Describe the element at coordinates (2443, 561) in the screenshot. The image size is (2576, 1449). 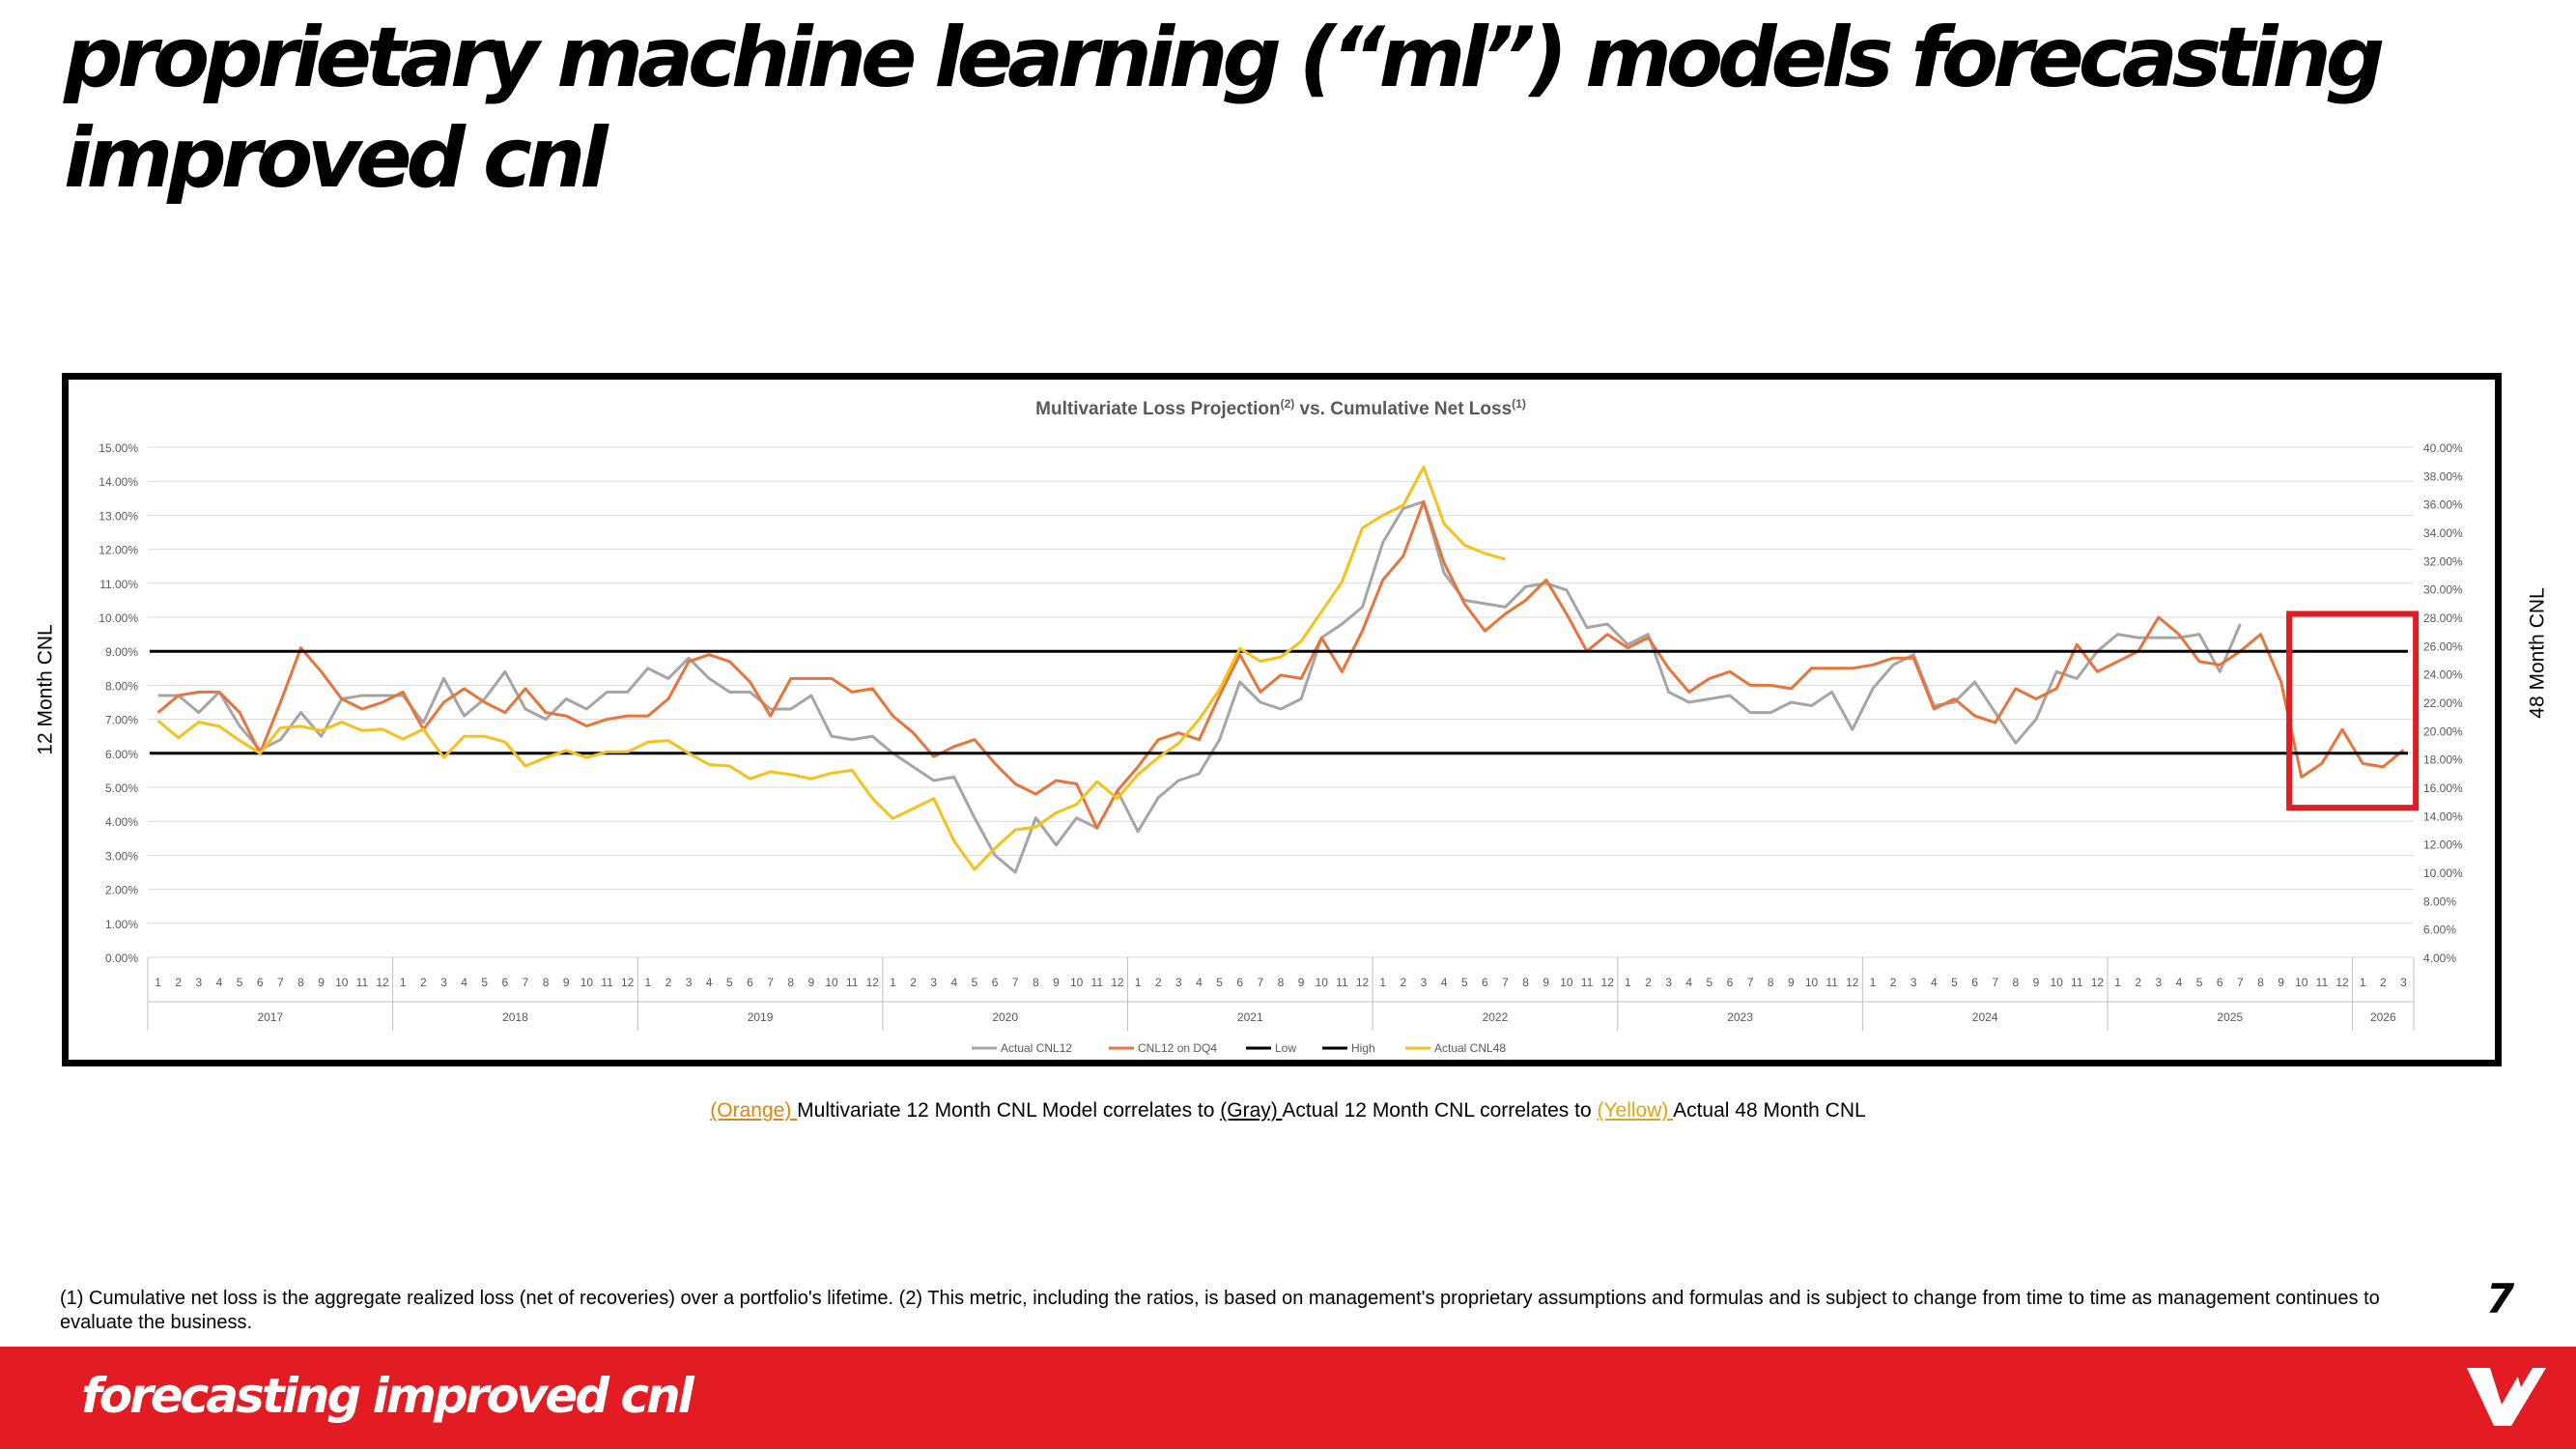
I see `y-tick-right: 32.00%` at that location.